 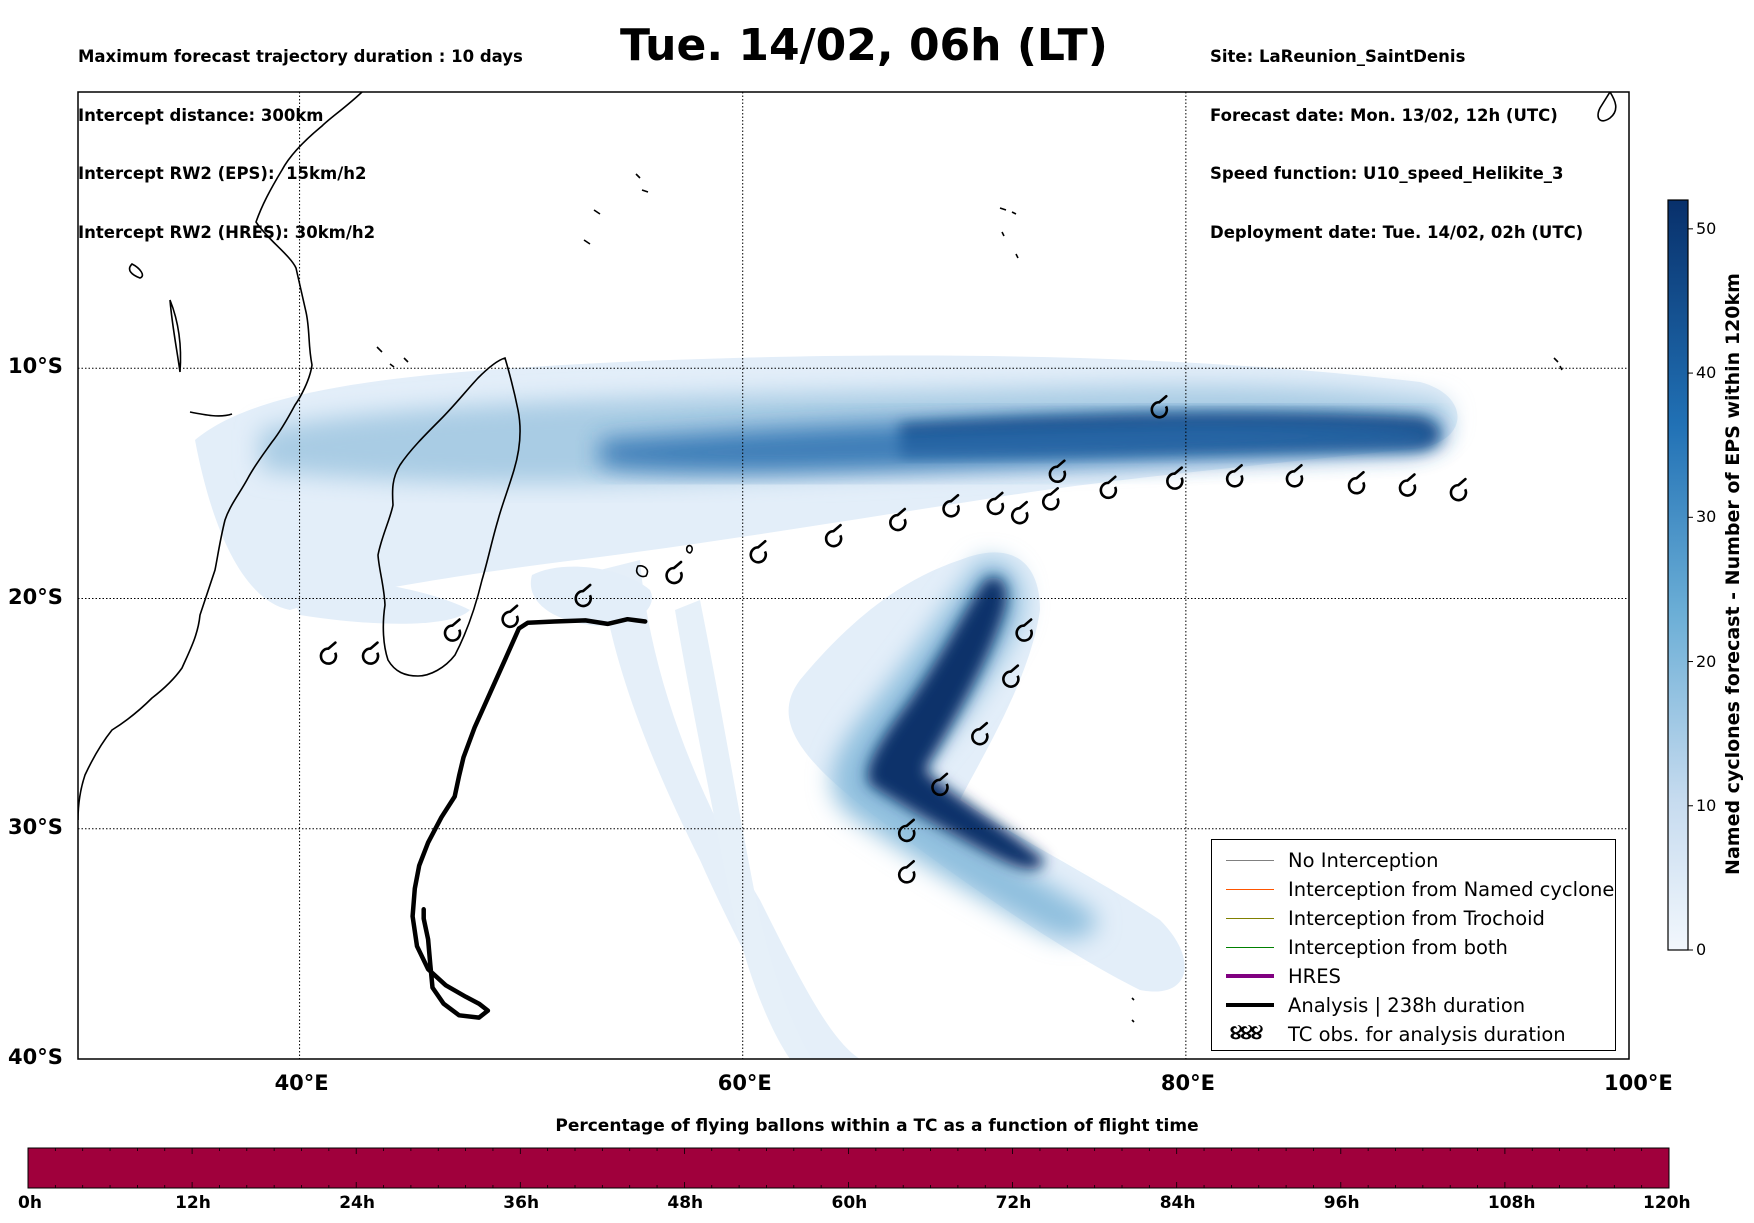 I want to click on density-core-east-outer, so click(x=1022, y=444).